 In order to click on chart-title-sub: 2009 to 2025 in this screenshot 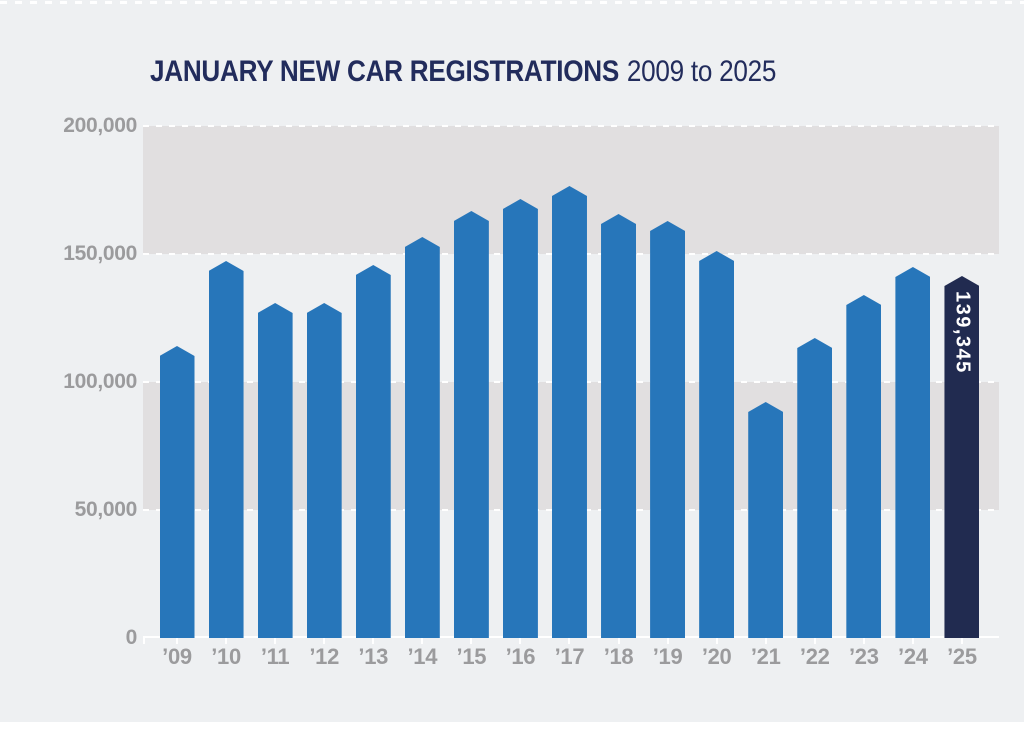, I will do `click(701, 71)`.